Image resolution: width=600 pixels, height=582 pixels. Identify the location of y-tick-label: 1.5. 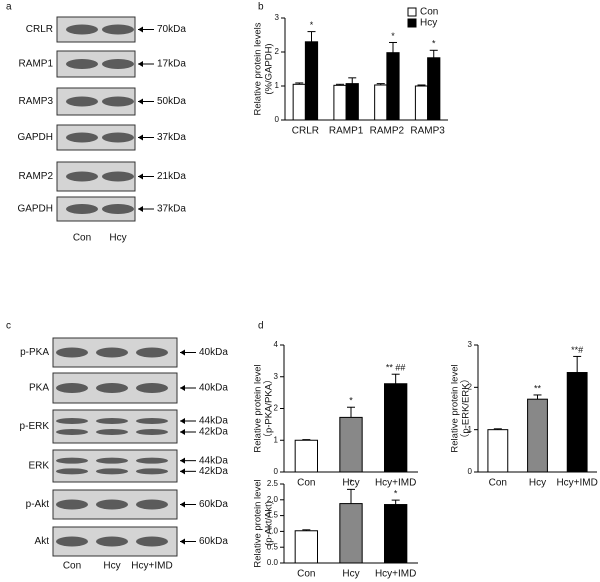
(273, 515).